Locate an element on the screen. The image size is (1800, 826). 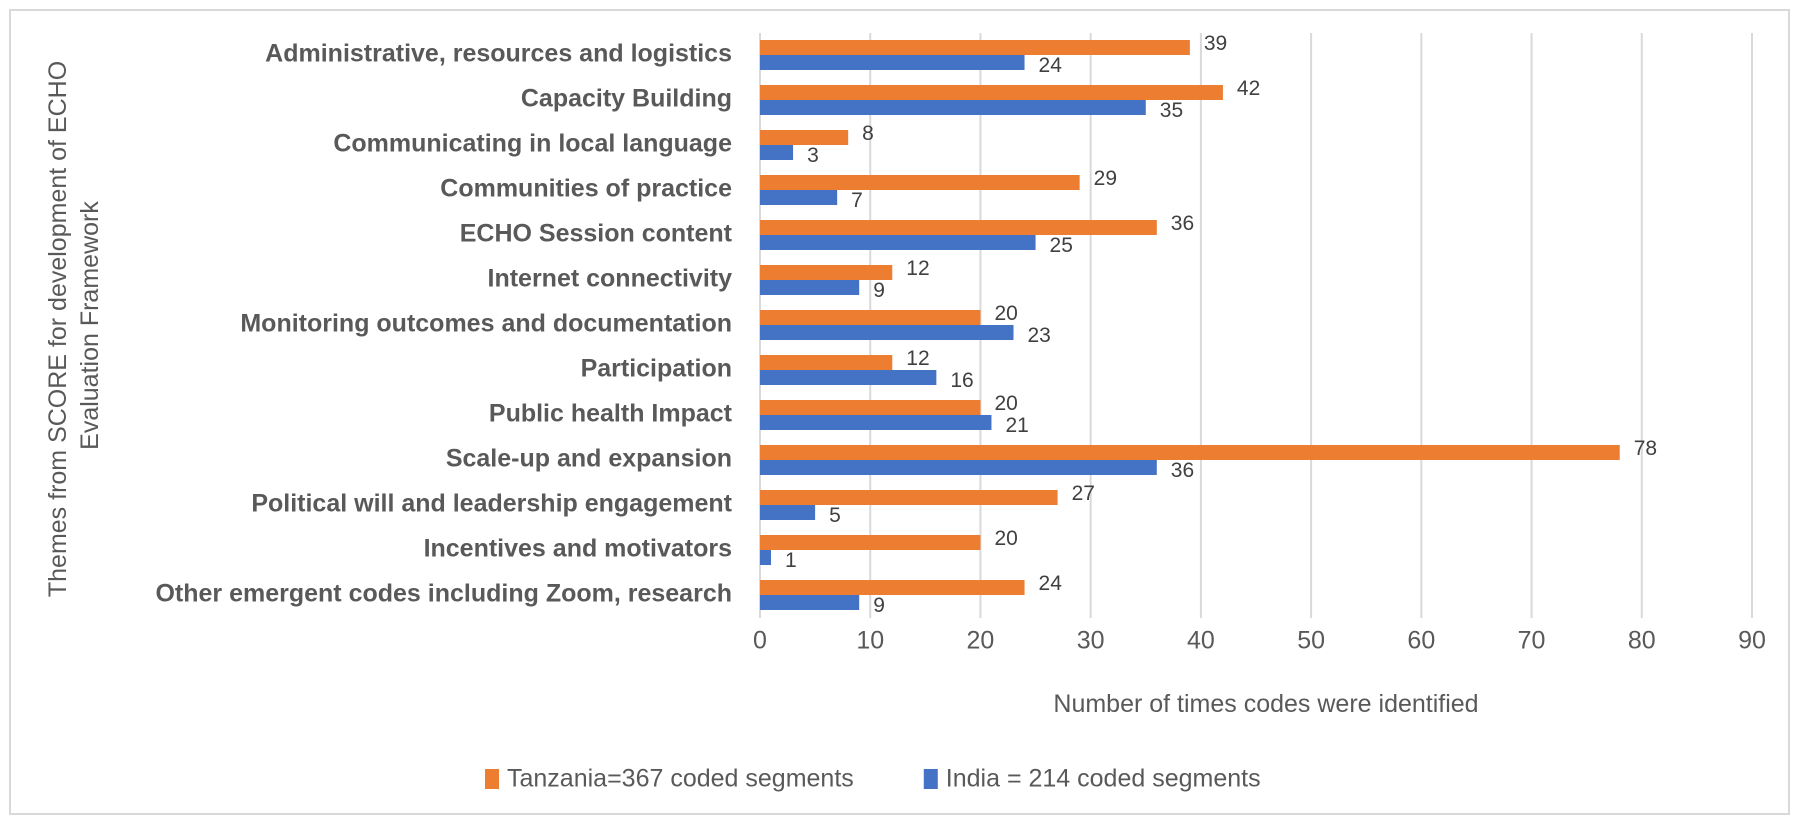
category-label: Communities of practice is located at coordinates (586, 189).